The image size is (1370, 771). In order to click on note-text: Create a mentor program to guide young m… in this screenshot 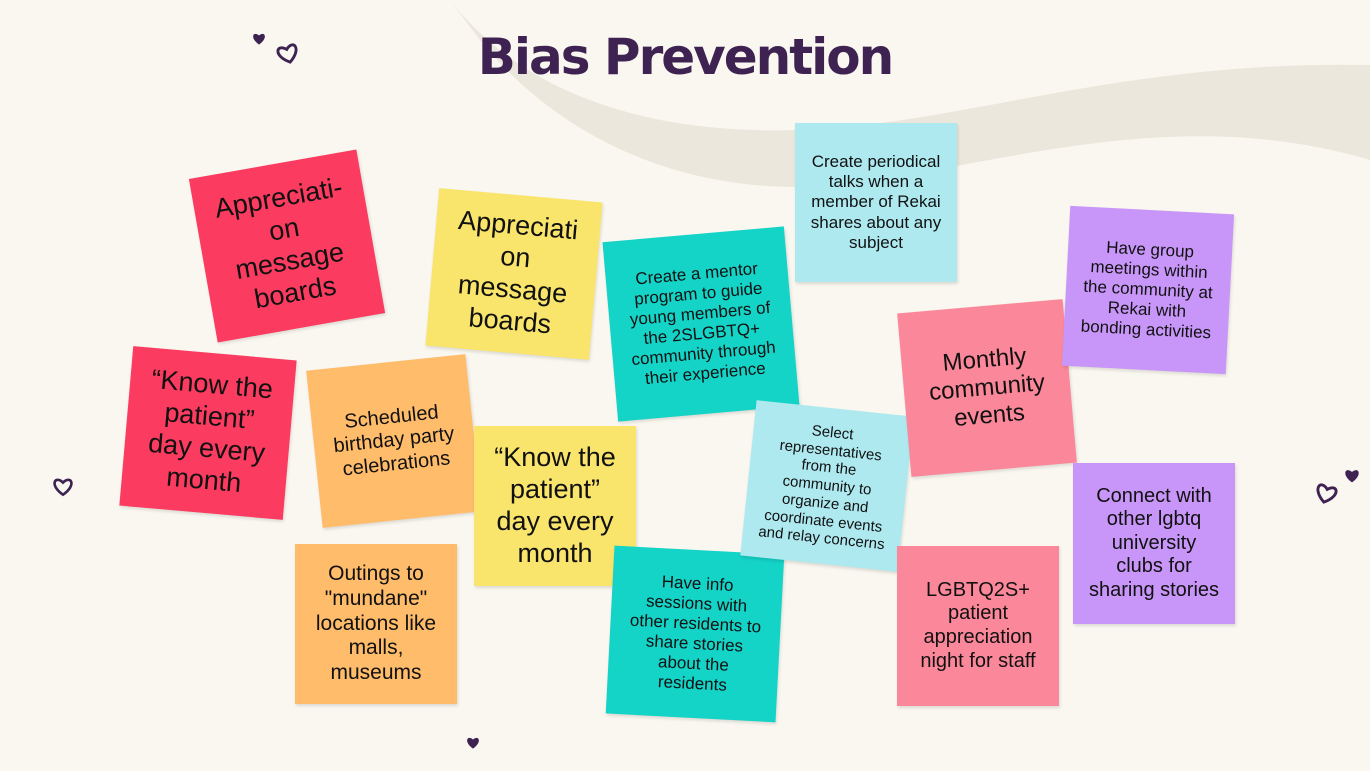, I will do `click(703, 323)`.